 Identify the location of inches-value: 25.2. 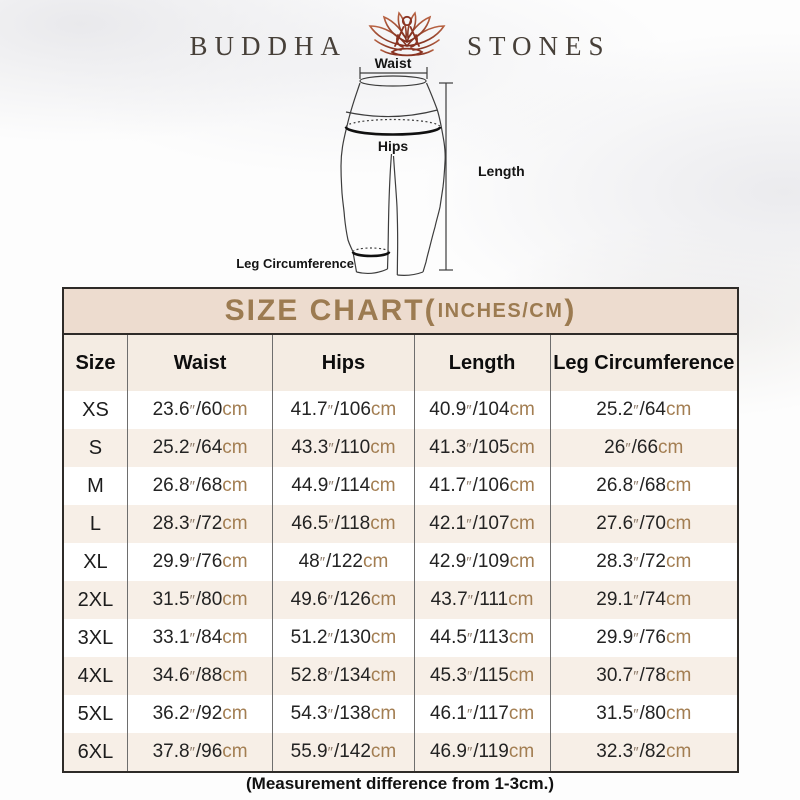
(615, 409).